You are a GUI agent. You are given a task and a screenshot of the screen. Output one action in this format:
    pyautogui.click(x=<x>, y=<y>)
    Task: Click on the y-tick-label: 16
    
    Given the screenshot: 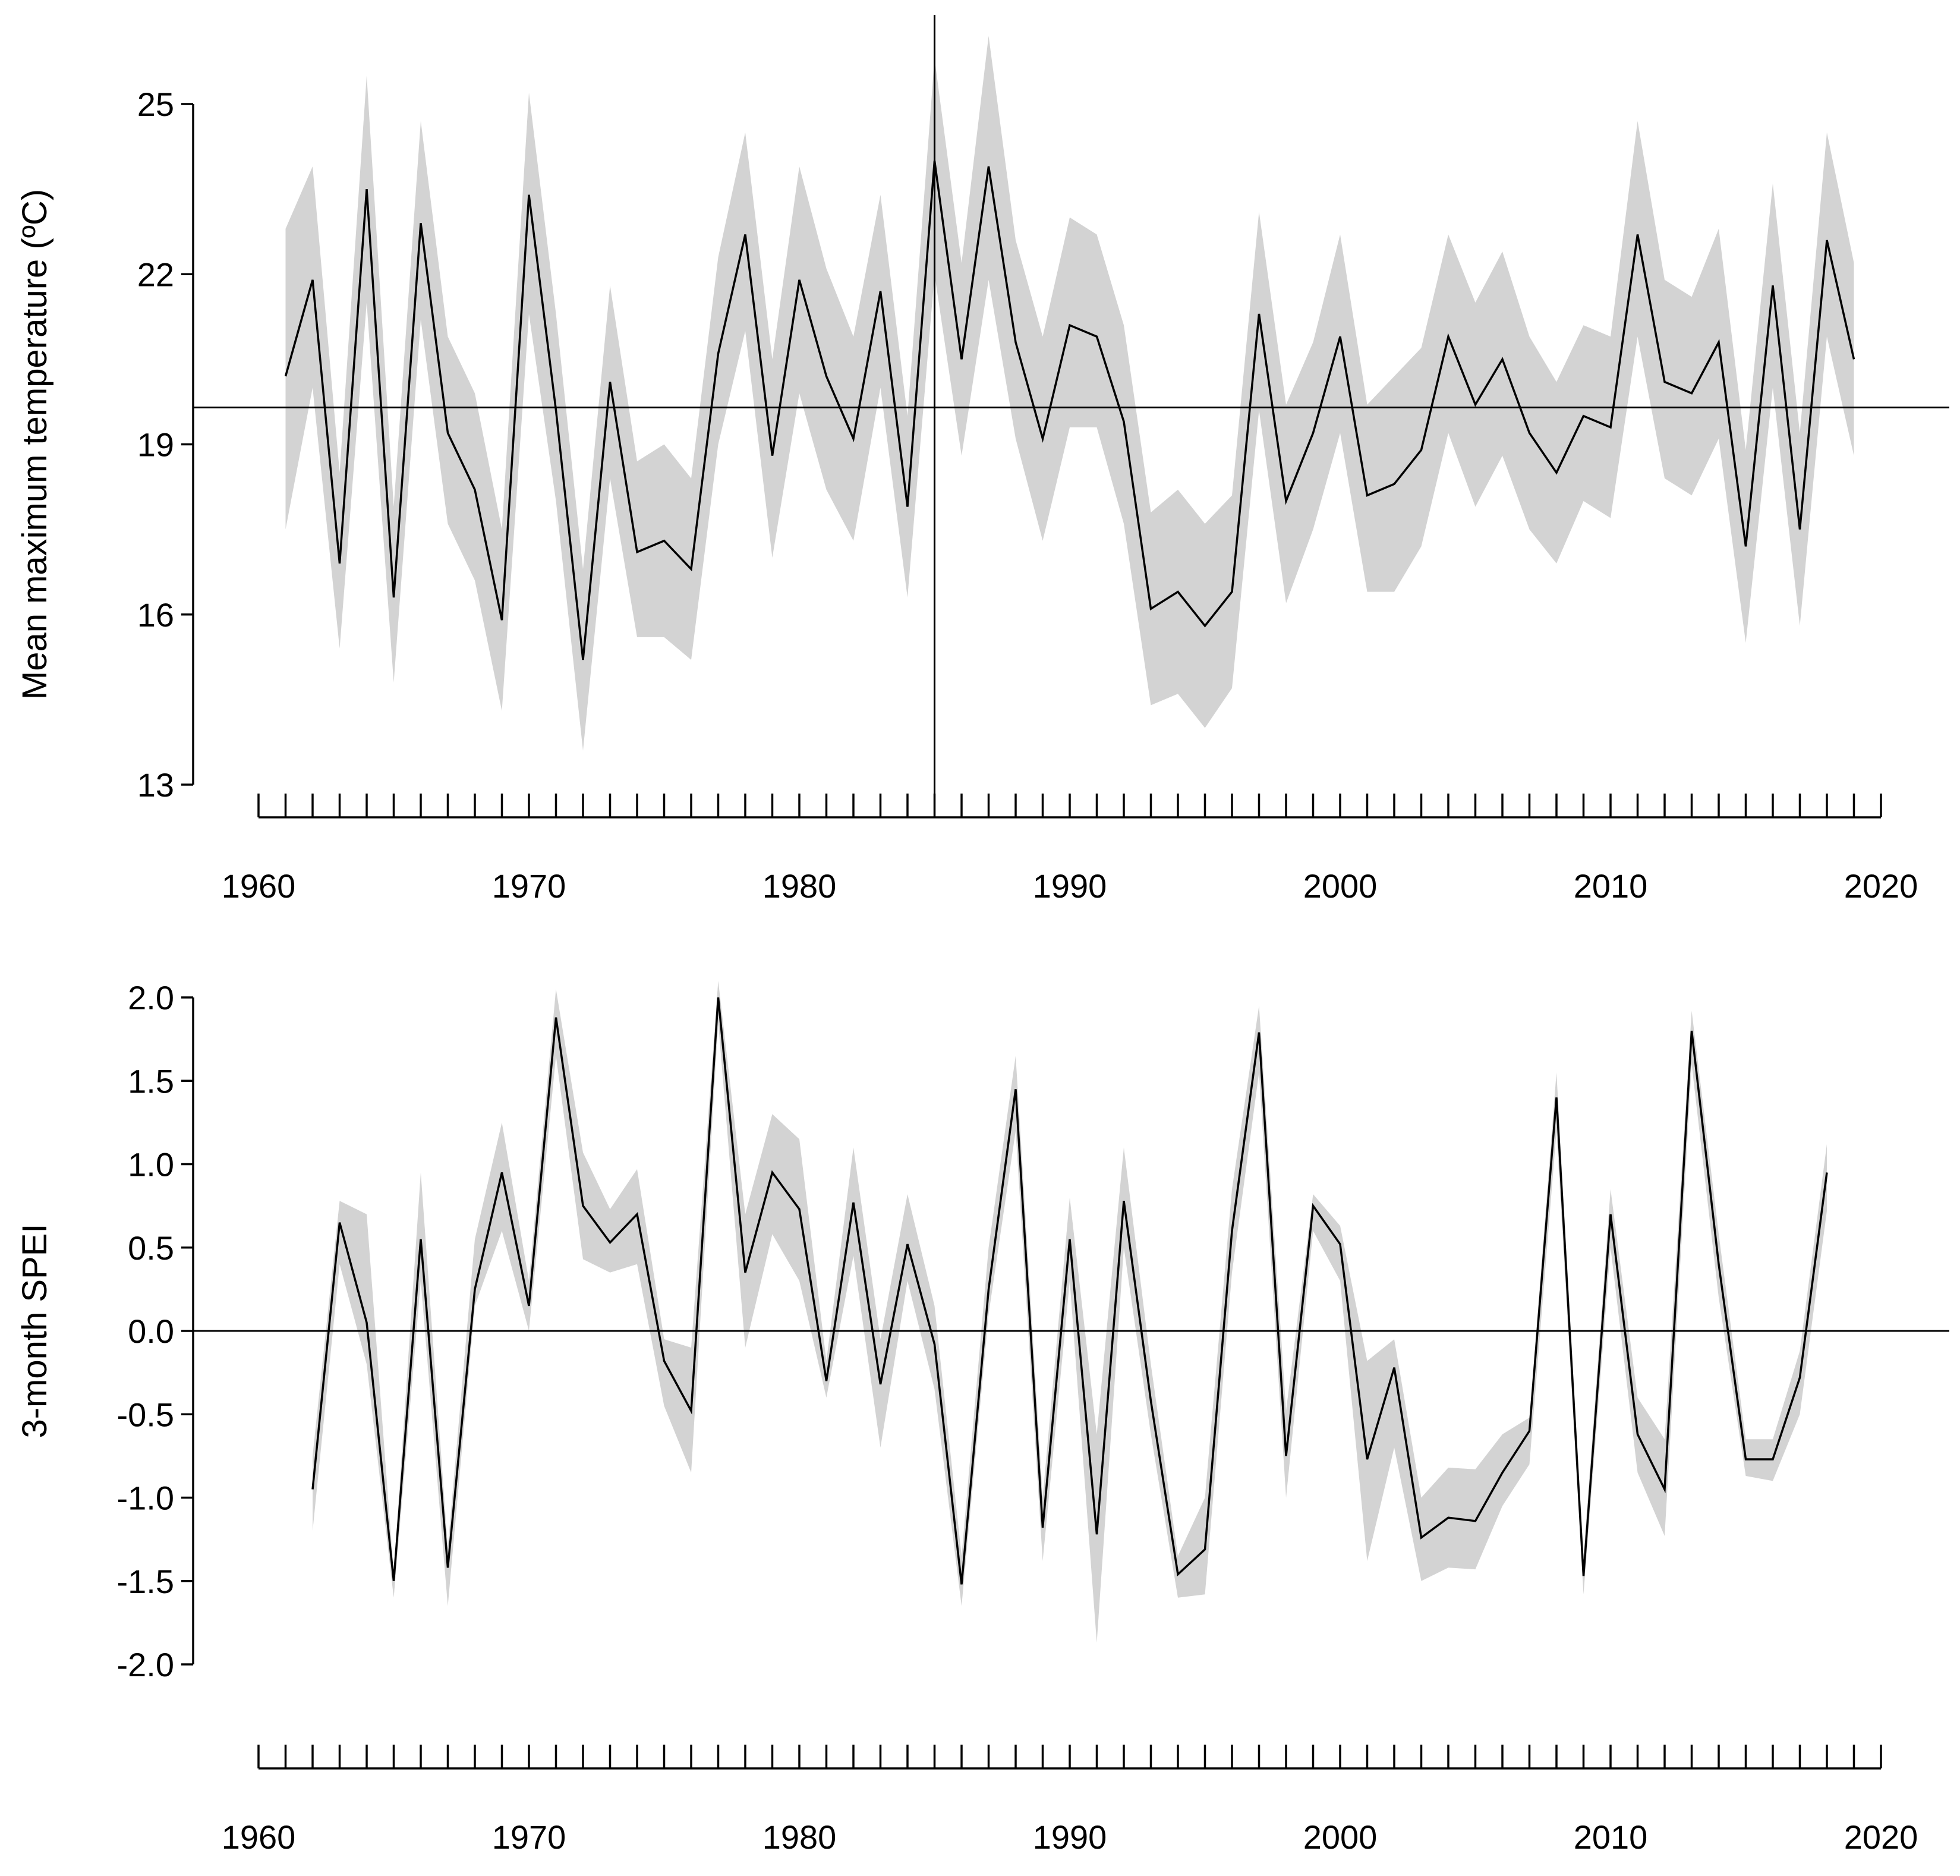 What is the action you would take?
    pyautogui.click(x=155, y=615)
    